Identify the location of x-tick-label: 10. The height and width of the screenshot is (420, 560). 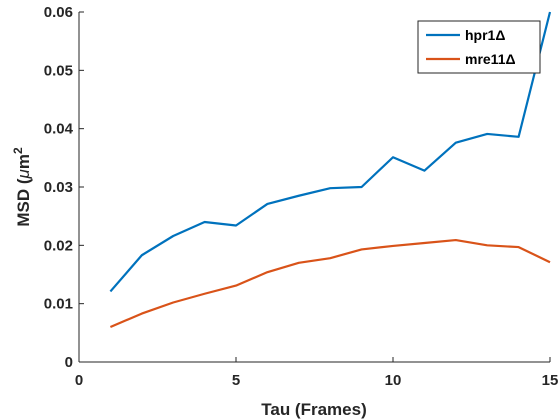
(393, 380).